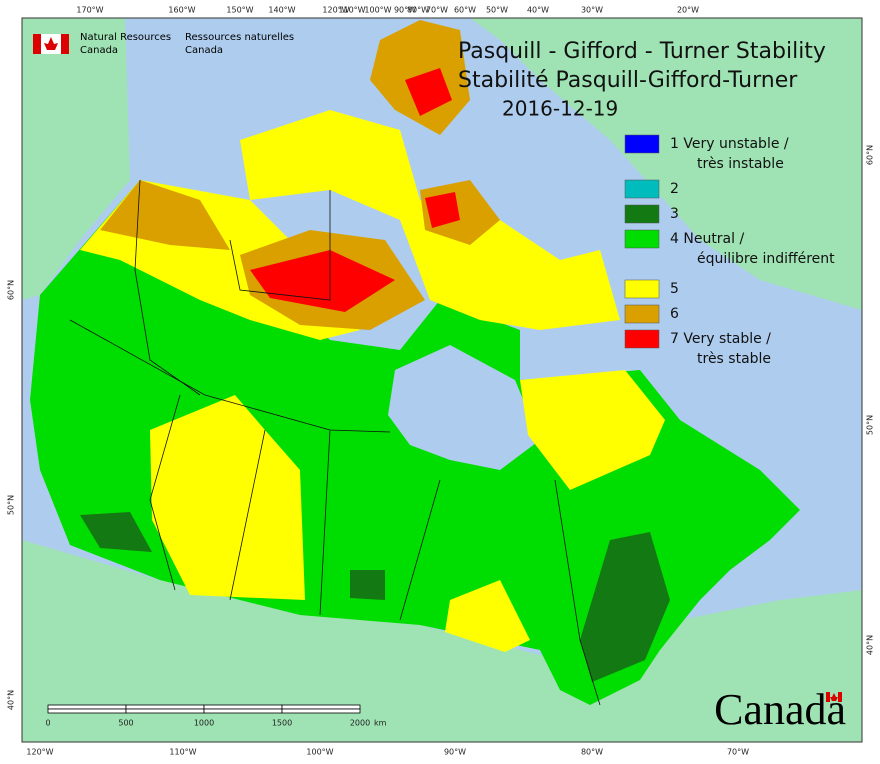  I want to click on mb-on-border, so click(420, 550).